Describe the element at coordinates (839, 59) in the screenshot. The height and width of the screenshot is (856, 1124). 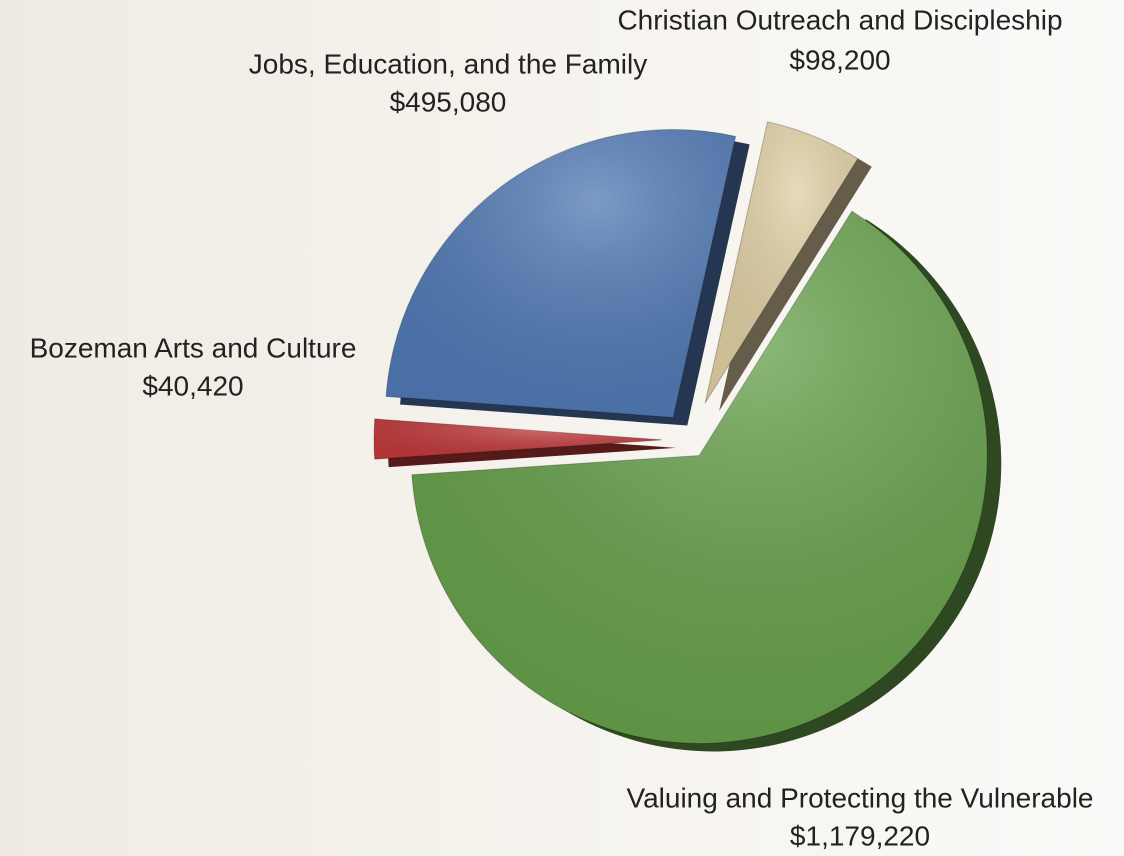
I see `slice-value-label: $98,200` at that location.